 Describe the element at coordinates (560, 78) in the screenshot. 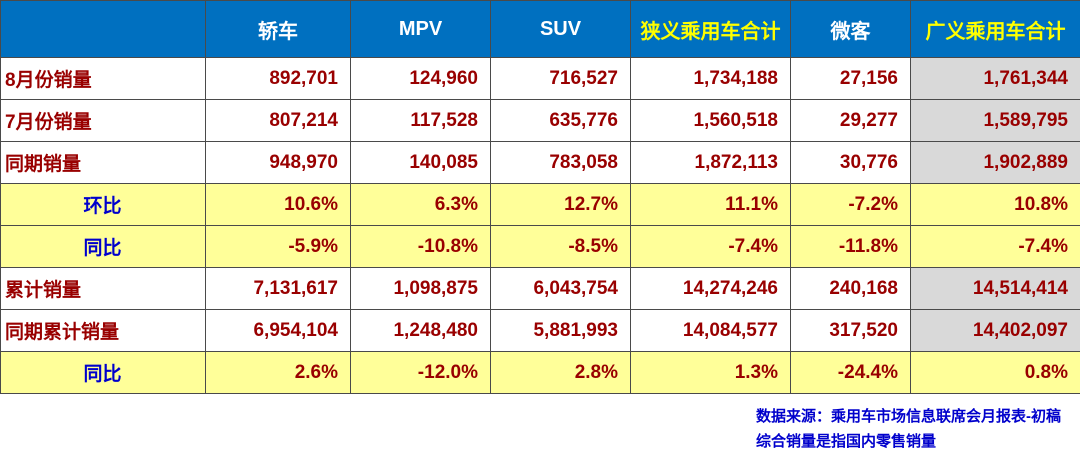

I see `table-cell: 716,527` at that location.